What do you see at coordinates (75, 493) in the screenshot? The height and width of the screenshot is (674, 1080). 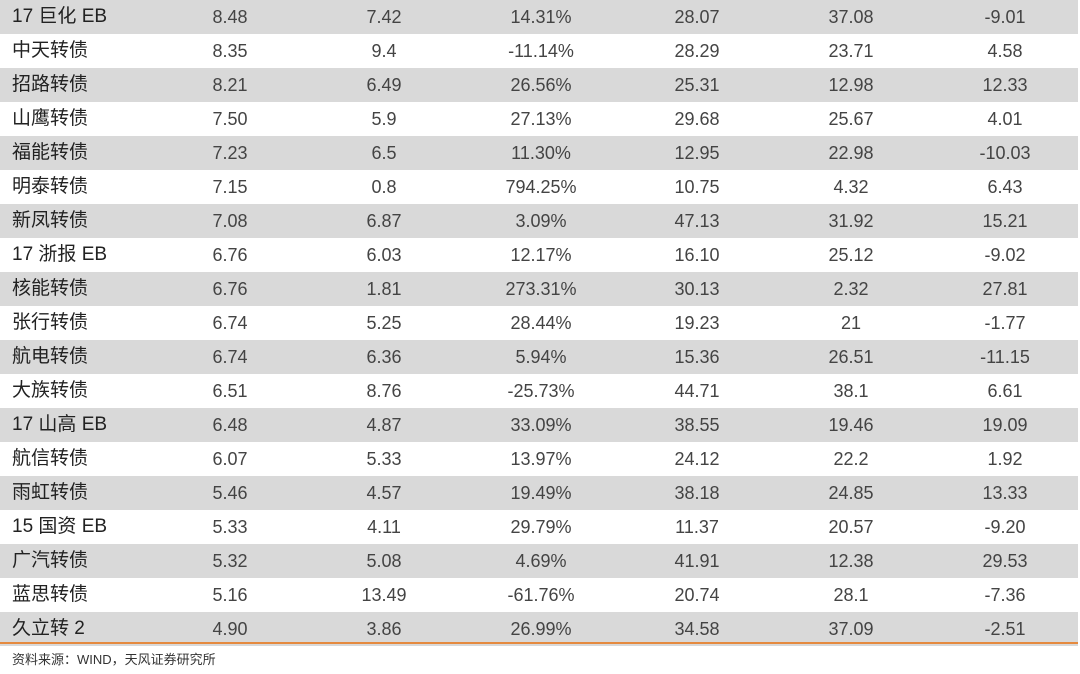 I see `bond-name-cell: 雨虹转债` at bounding box center [75, 493].